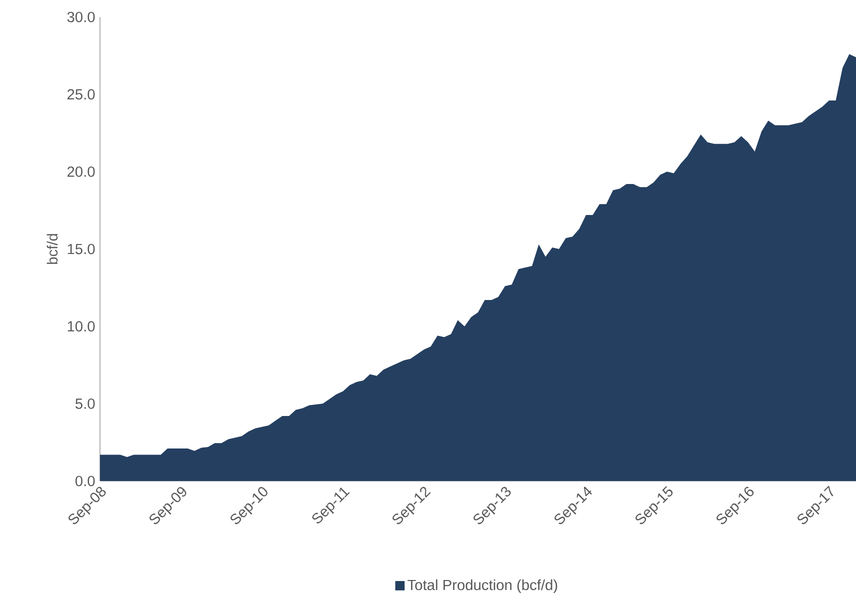  What do you see at coordinates (81, 94) in the screenshot?
I see `y-tick-label: 25.0` at bounding box center [81, 94].